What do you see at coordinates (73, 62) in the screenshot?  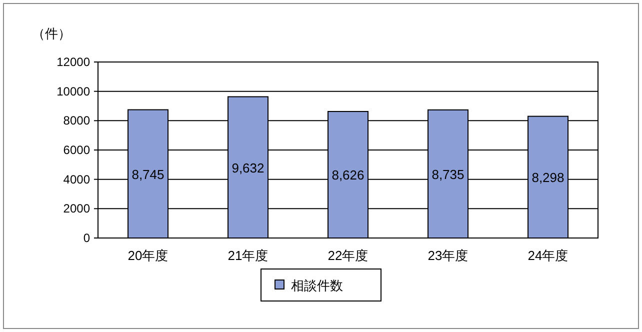 I see `y-tick-label: 12000` at bounding box center [73, 62].